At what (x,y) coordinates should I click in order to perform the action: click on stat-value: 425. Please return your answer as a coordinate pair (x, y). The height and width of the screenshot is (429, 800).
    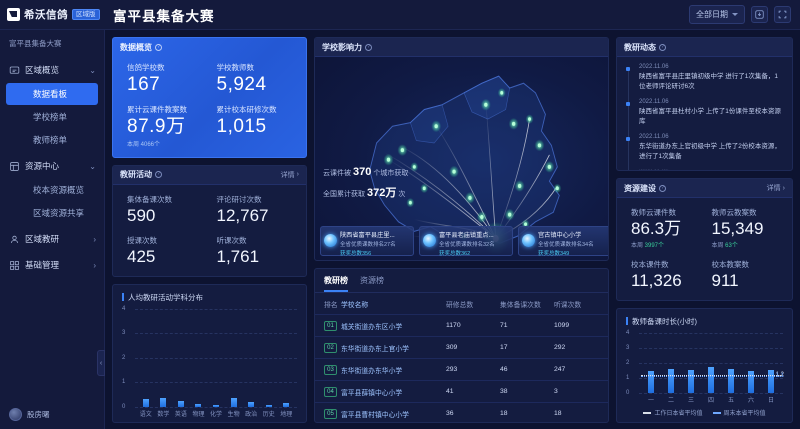
    Looking at the image, I should click on (141, 256).